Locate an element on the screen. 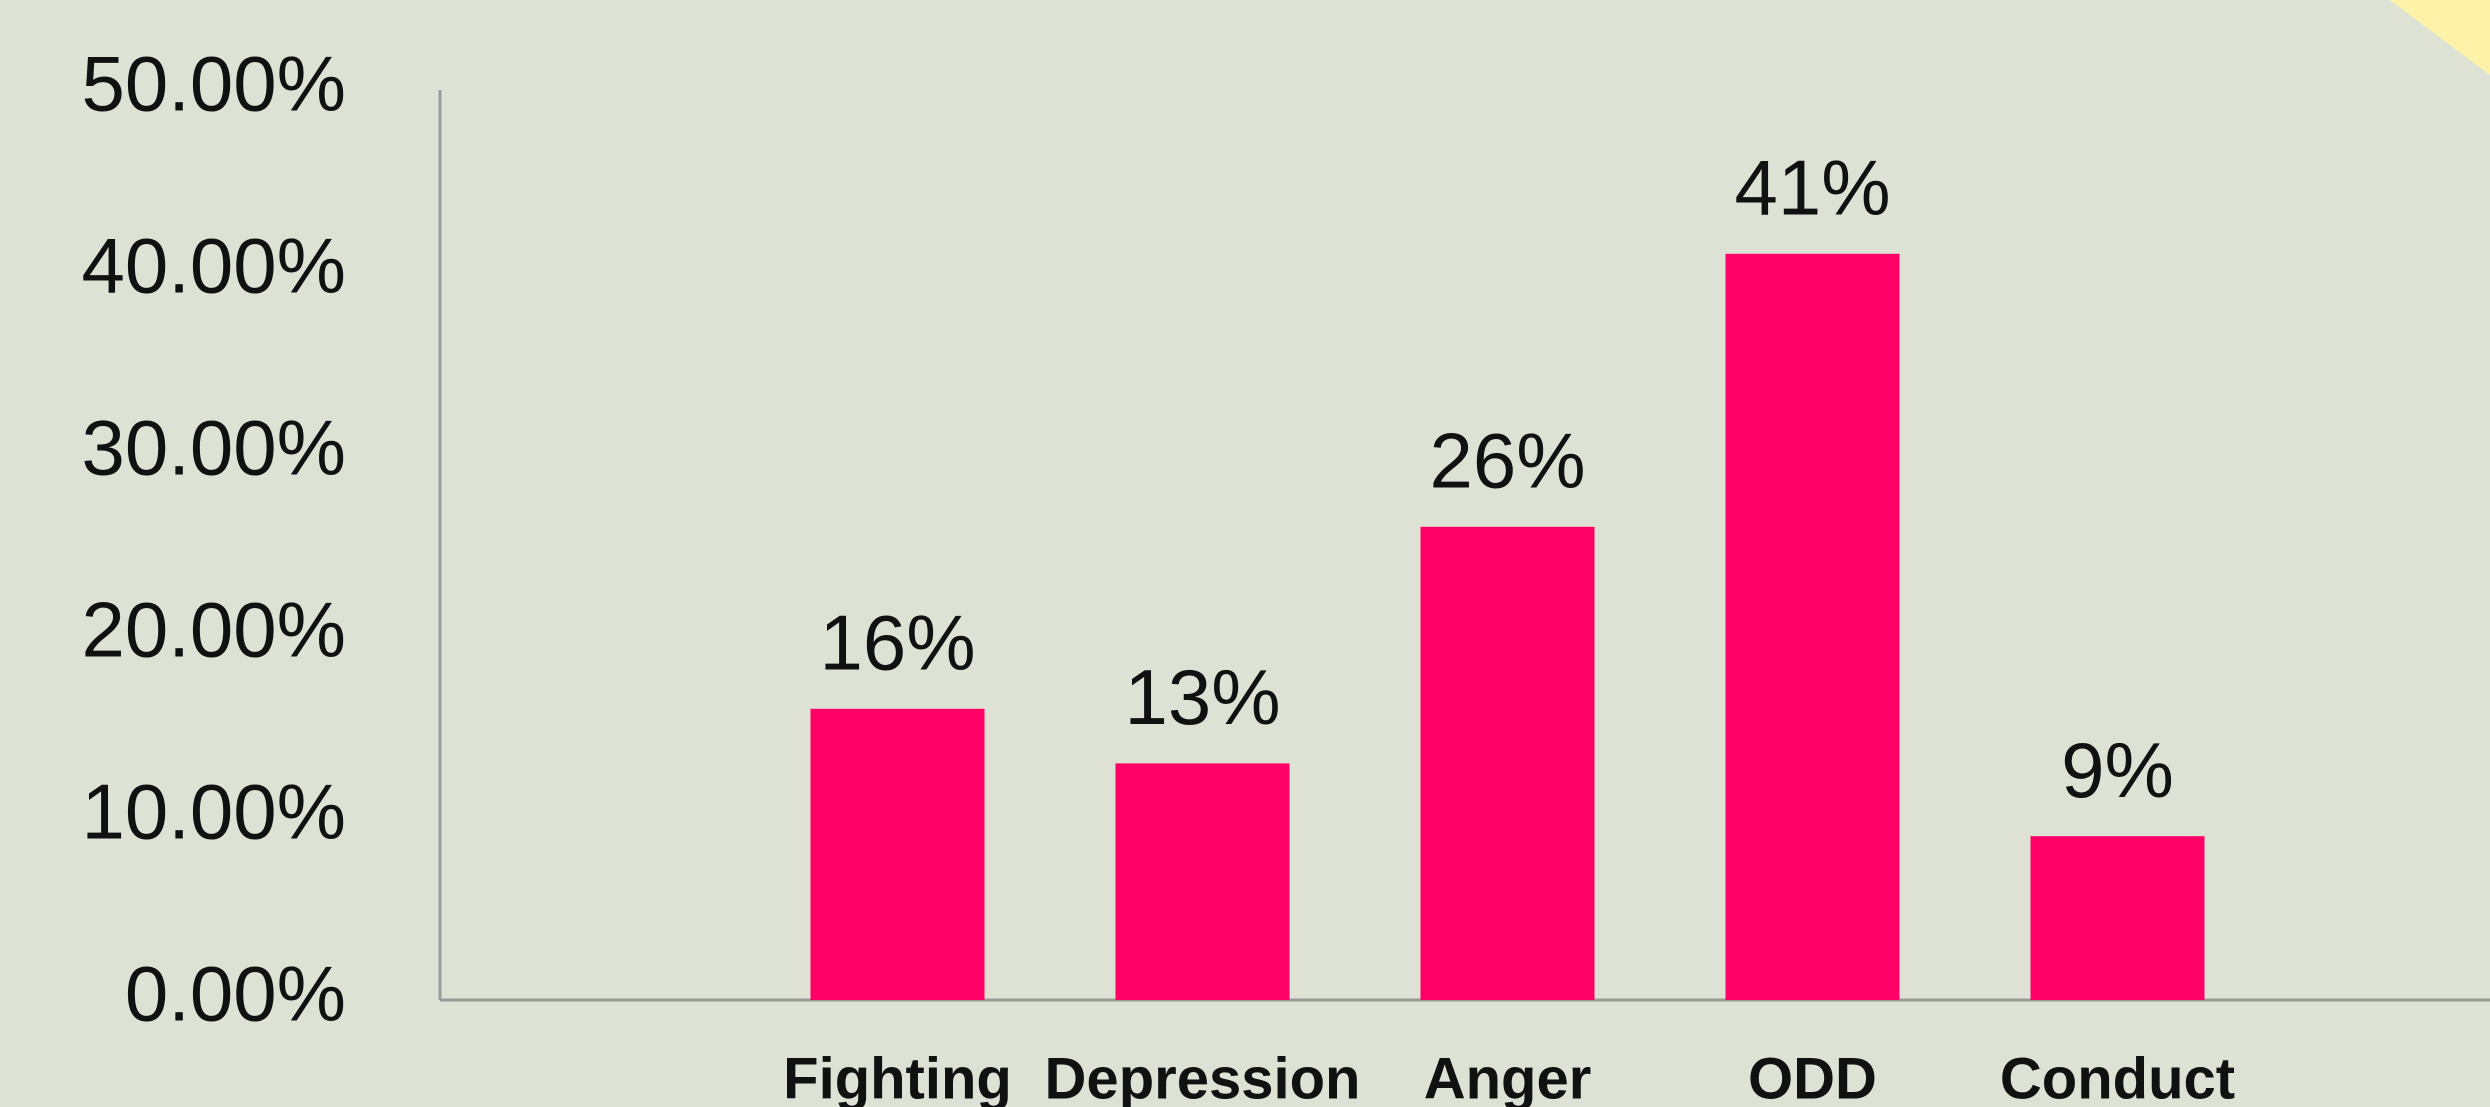 This screenshot has width=2490, height=1107. x-tick-label: Conduct is located at coordinates (2117, 1076).